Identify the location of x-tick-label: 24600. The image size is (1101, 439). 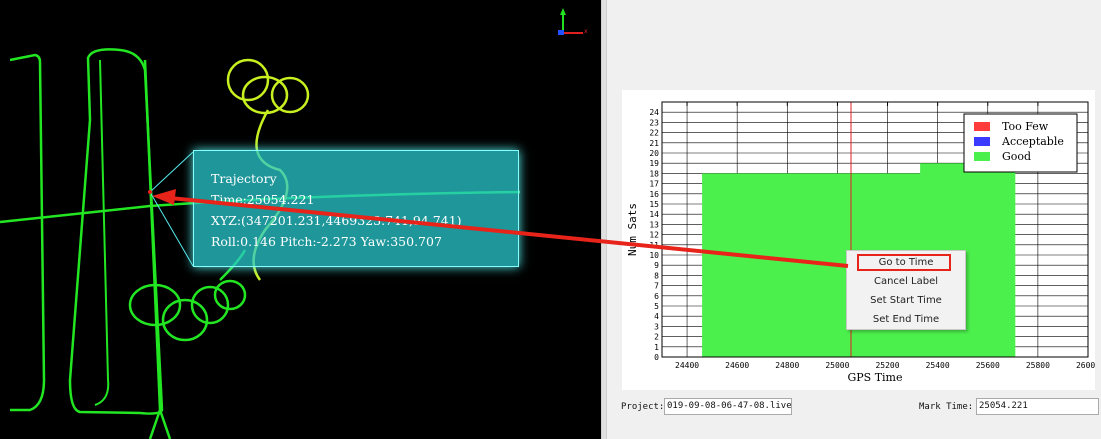
(737, 365).